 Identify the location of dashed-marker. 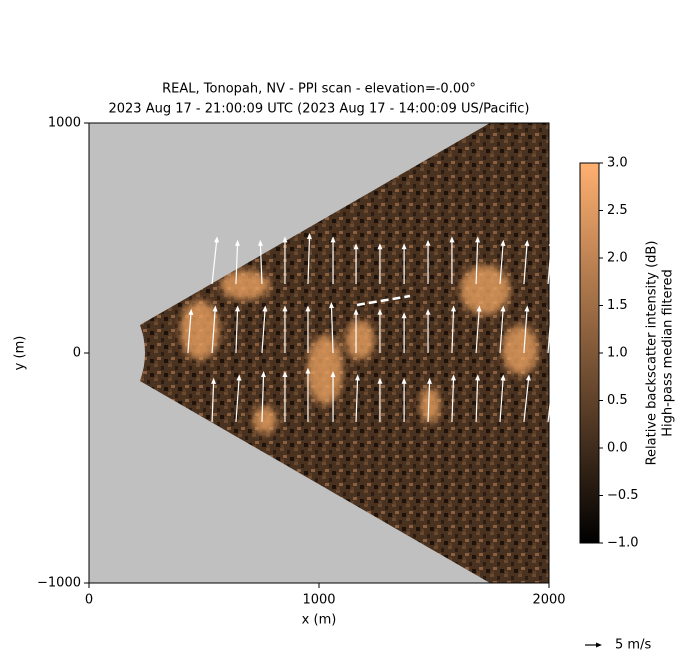
(383, 300).